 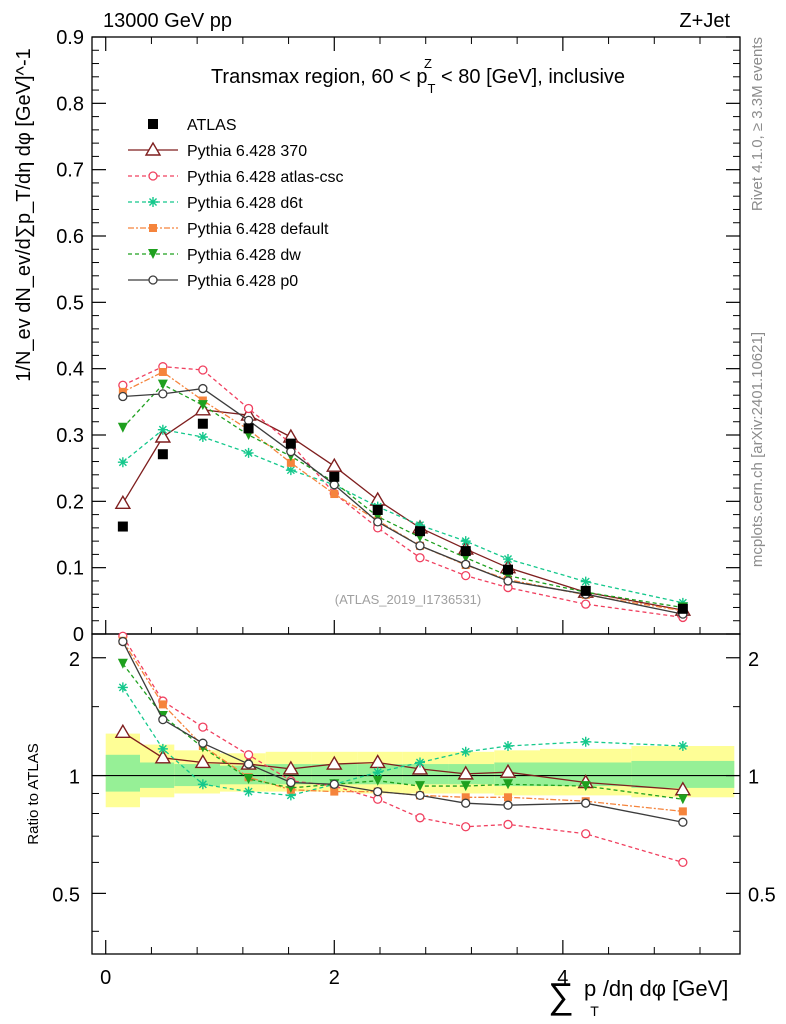 I want to click on legend-label: Pythia 6.428 dw, so click(x=244, y=255).